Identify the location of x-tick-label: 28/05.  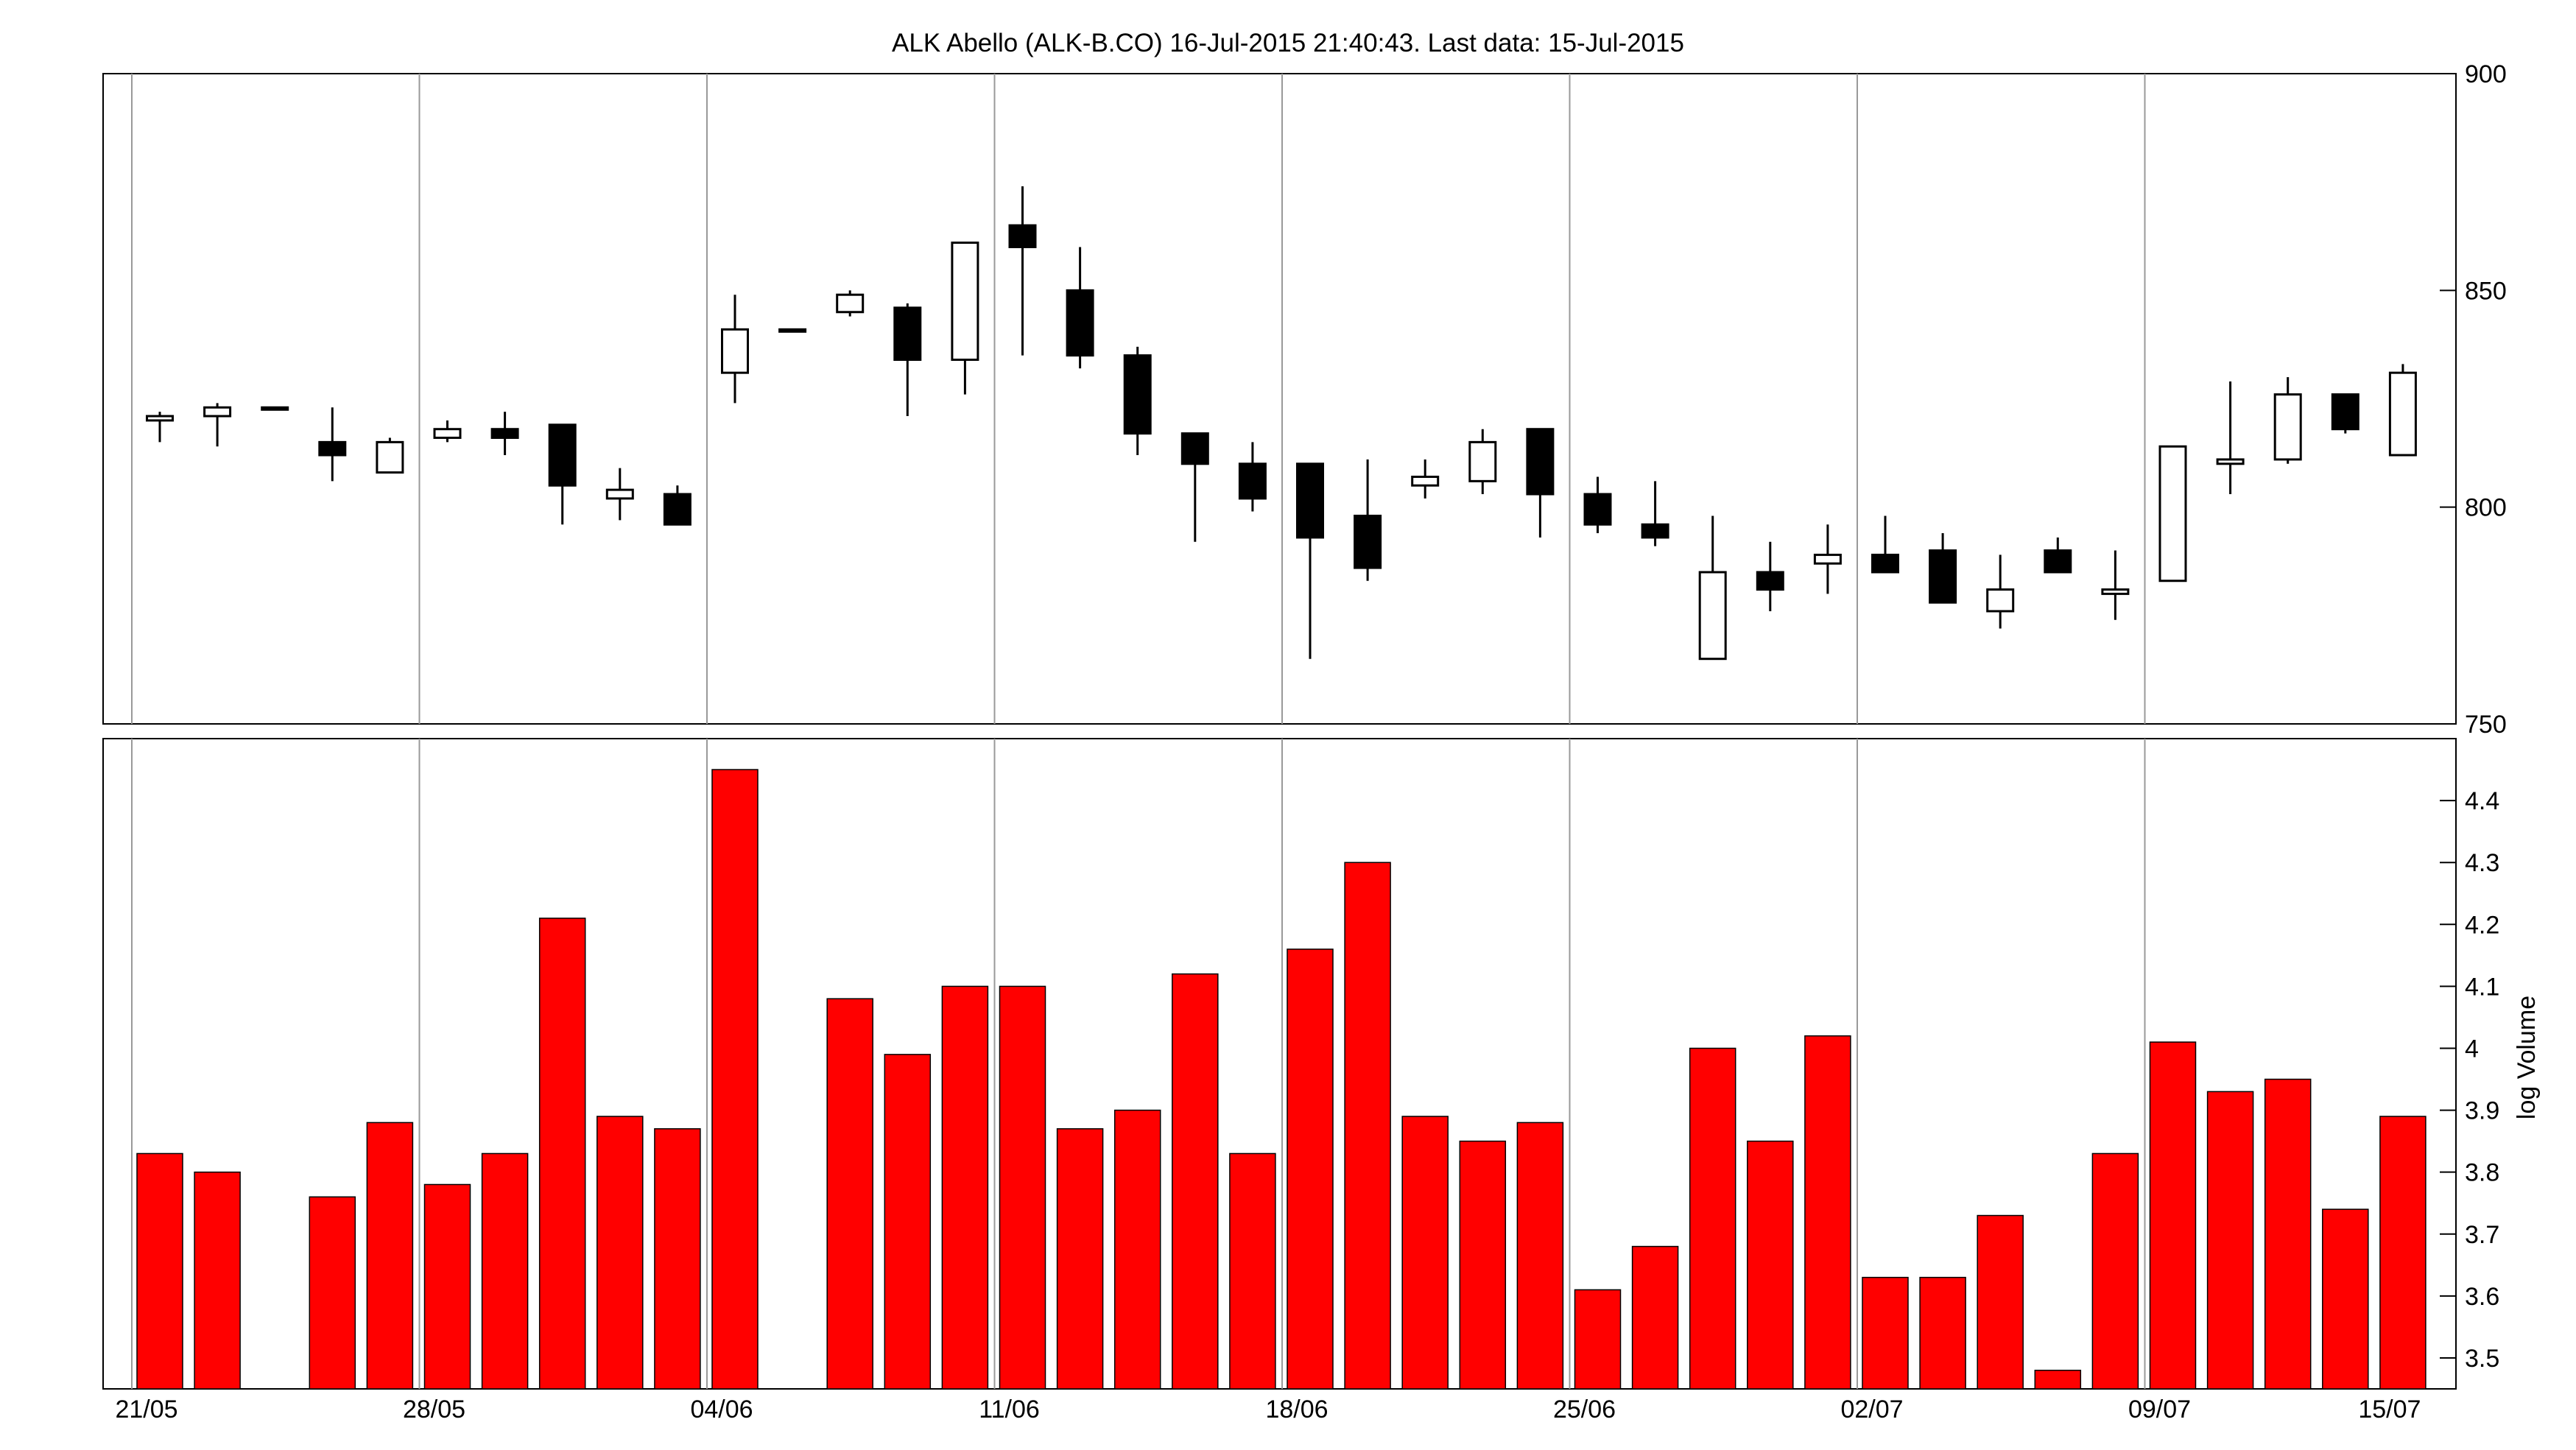
(434, 1409).